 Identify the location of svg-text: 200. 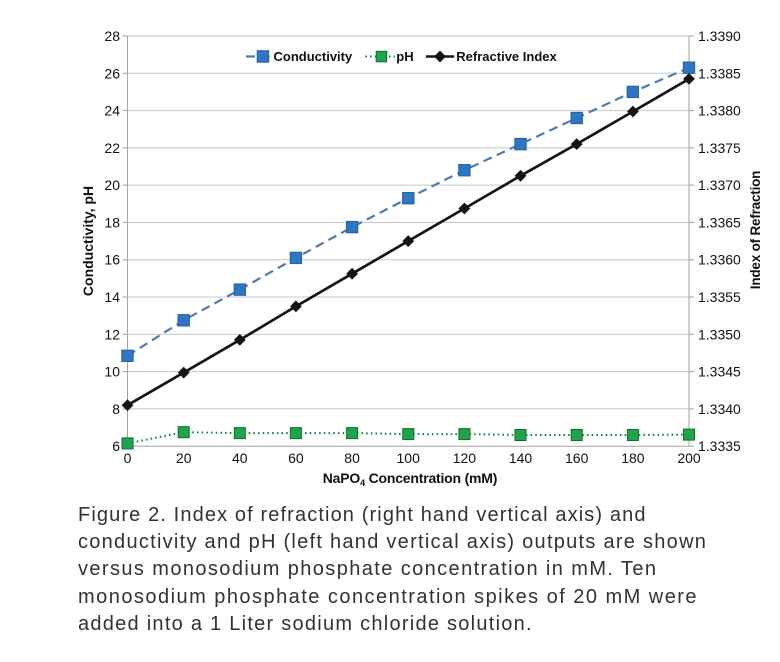
(689, 458).